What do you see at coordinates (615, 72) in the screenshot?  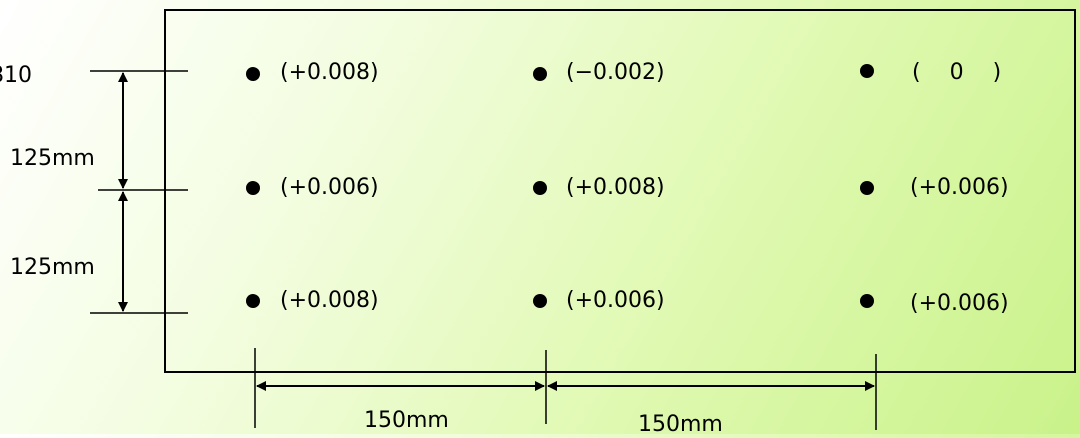 I see `measurement-value: (−0.002)` at bounding box center [615, 72].